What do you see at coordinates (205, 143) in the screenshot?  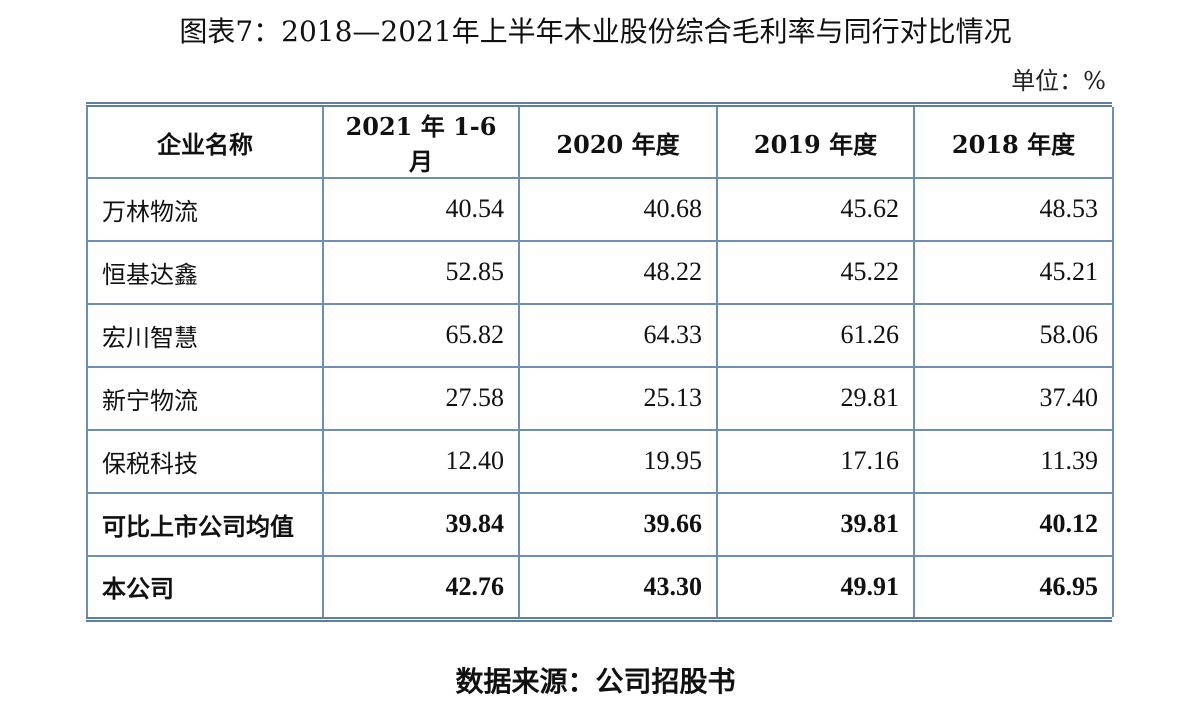 I see `header-company-name: 企业名称` at bounding box center [205, 143].